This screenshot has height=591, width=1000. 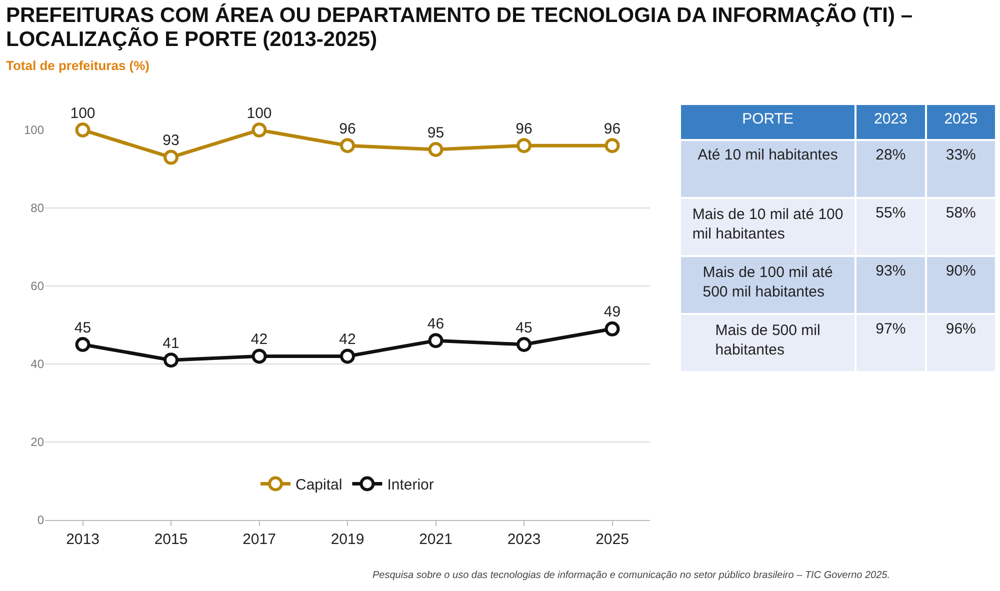 What do you see at coordinates (435, 539) in the screenshot?
I see `x-tick-label: 2021` at bounding box center [435, 539].